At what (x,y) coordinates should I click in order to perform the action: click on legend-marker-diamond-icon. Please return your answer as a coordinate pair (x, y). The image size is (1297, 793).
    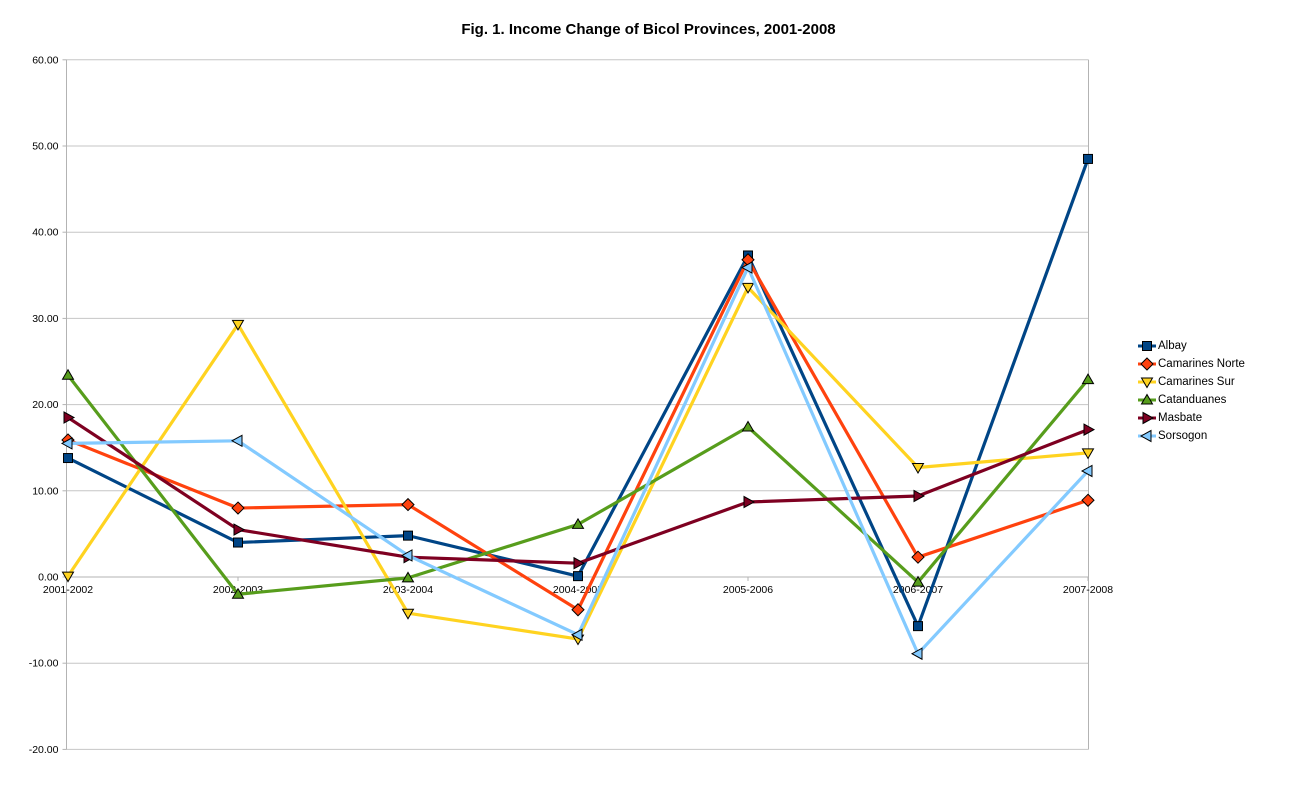
    Looking at the image, I should click on (1147, 364).